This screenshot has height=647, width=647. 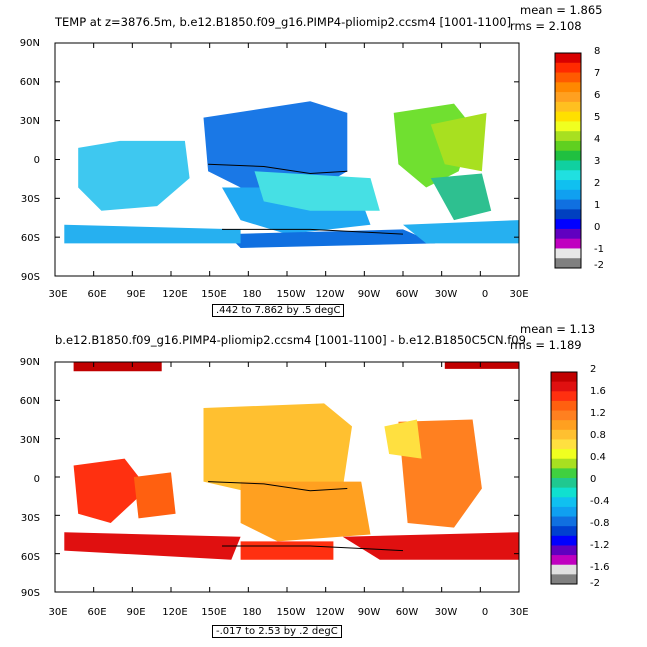 What do you see at coordinates (214, 612) in the screenshot?
I see `p2-xlabel: 150E` at bounding box center [214, 612].